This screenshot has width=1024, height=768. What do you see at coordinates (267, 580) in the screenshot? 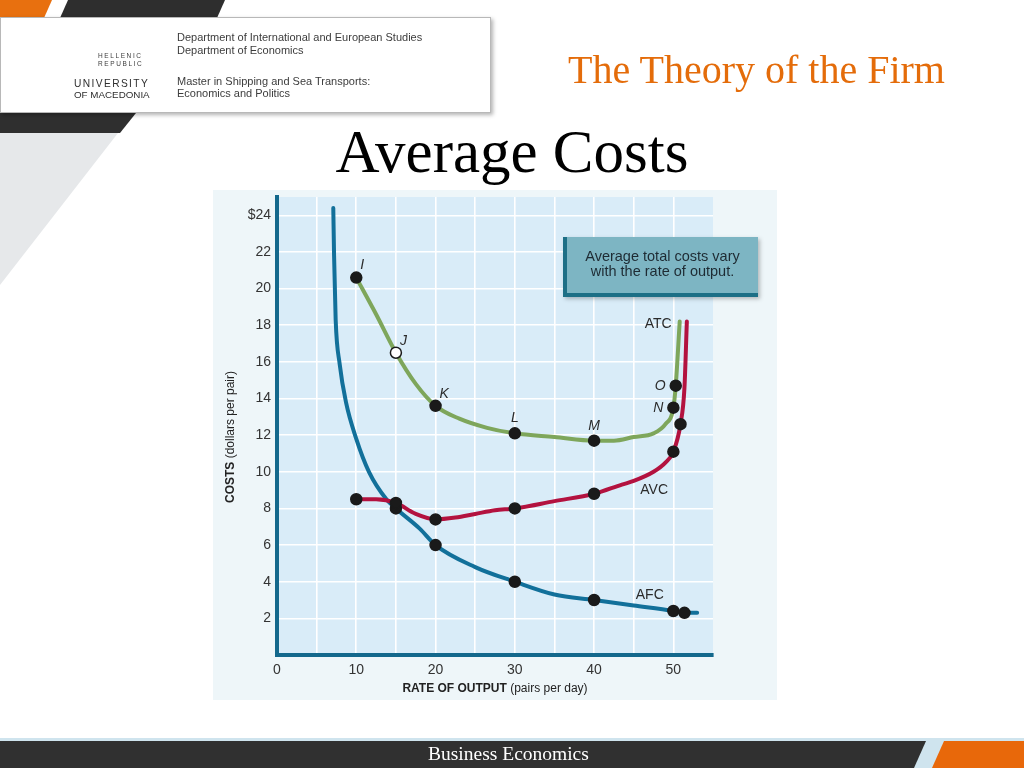
I see `y-tick-label: 4` at bounding box center [267, 580].